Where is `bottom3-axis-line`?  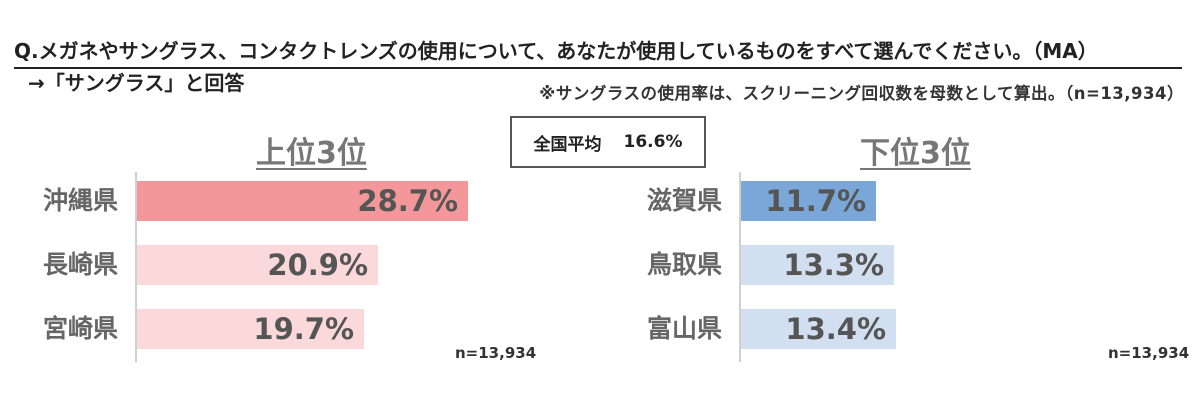 bottom3-axis-line is located at coordinates (740, 267).